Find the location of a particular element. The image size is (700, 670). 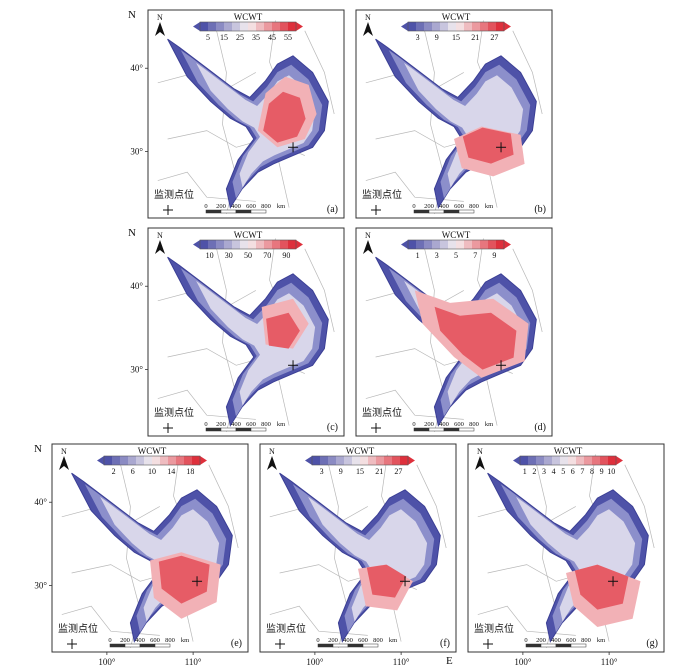

colorbar-tick-label: 55 is located at coordinates (288, 37).